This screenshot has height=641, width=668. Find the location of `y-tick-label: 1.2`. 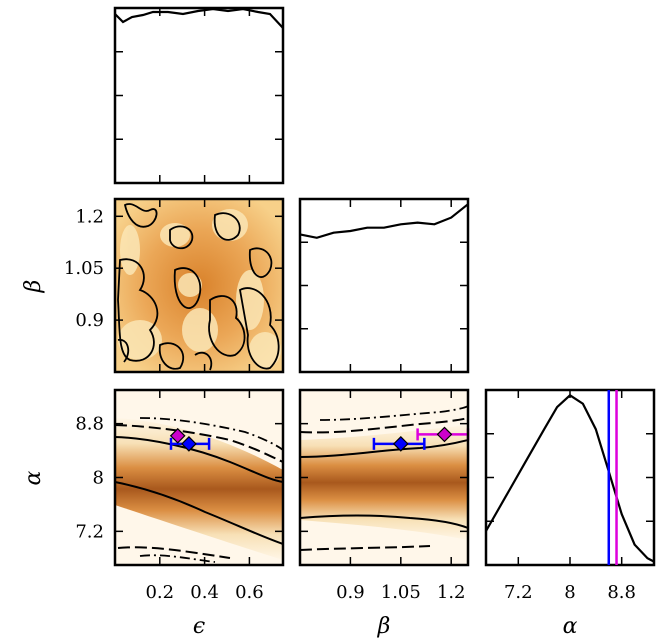

y-tick-label: 1.2 is located at coordinates (89, 216).